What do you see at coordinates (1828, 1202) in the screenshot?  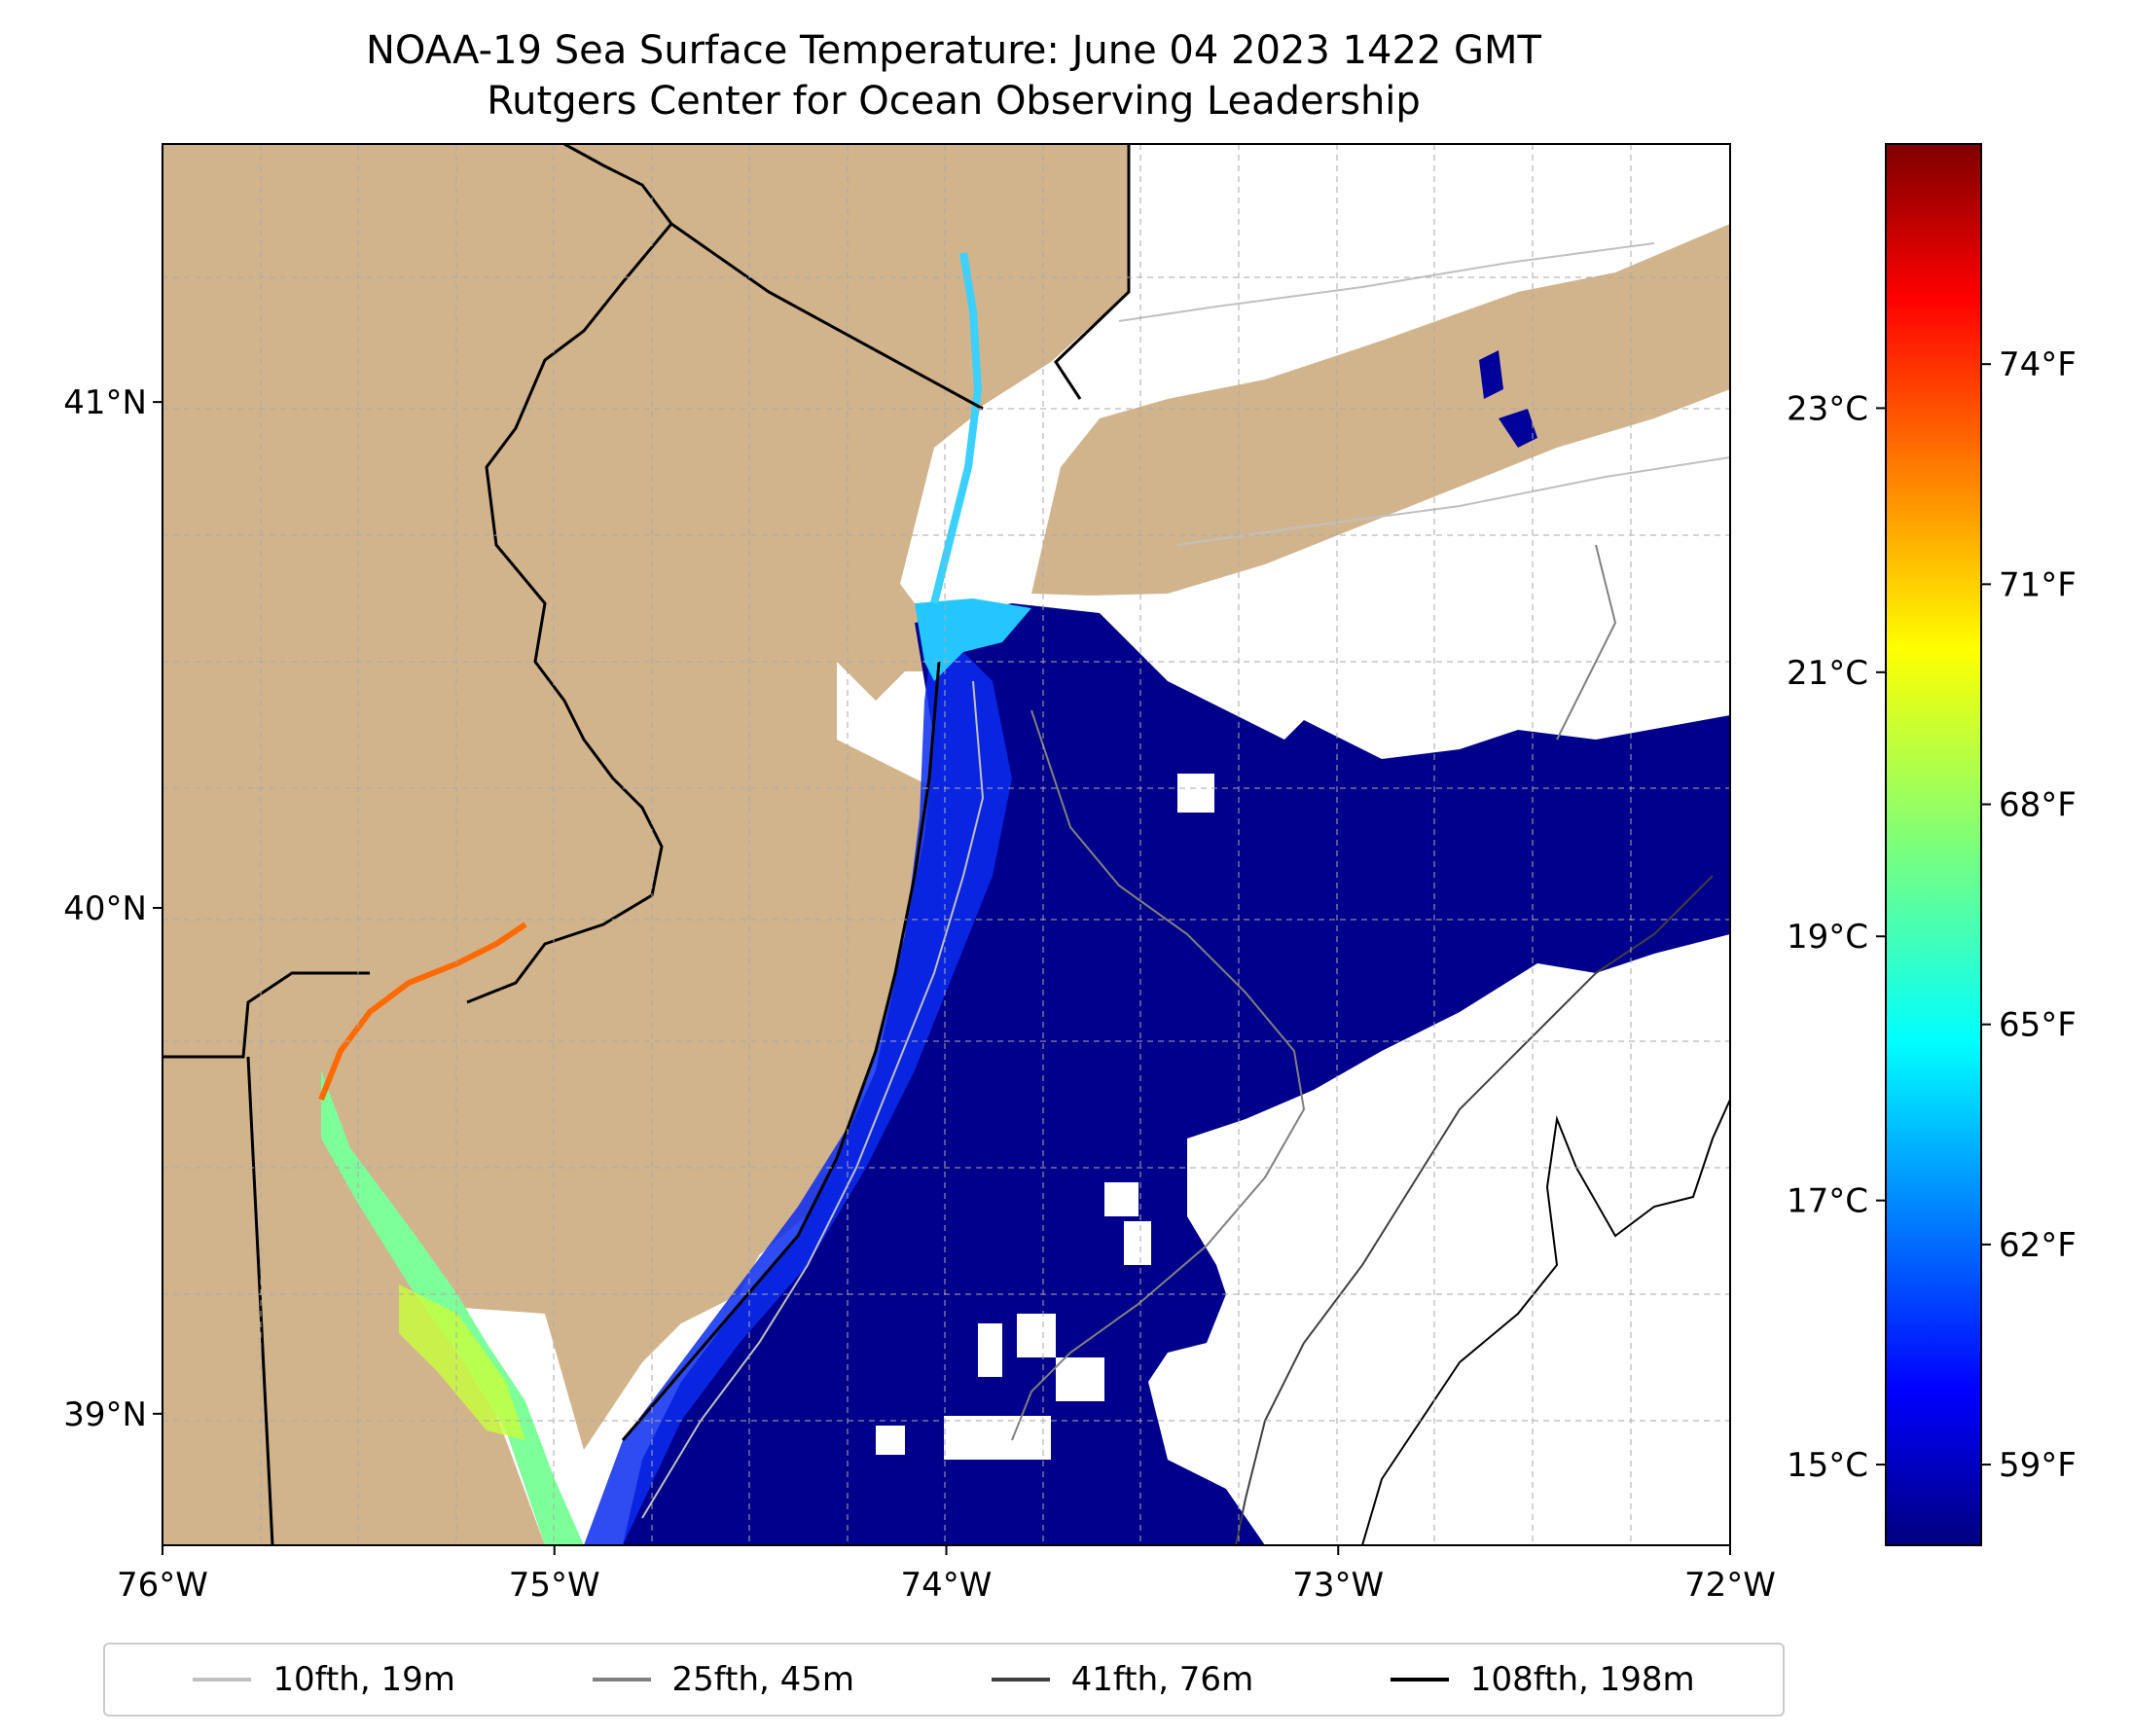 I see `celsius-tick-label: 17°C` at bounding box center [1828, 1202].